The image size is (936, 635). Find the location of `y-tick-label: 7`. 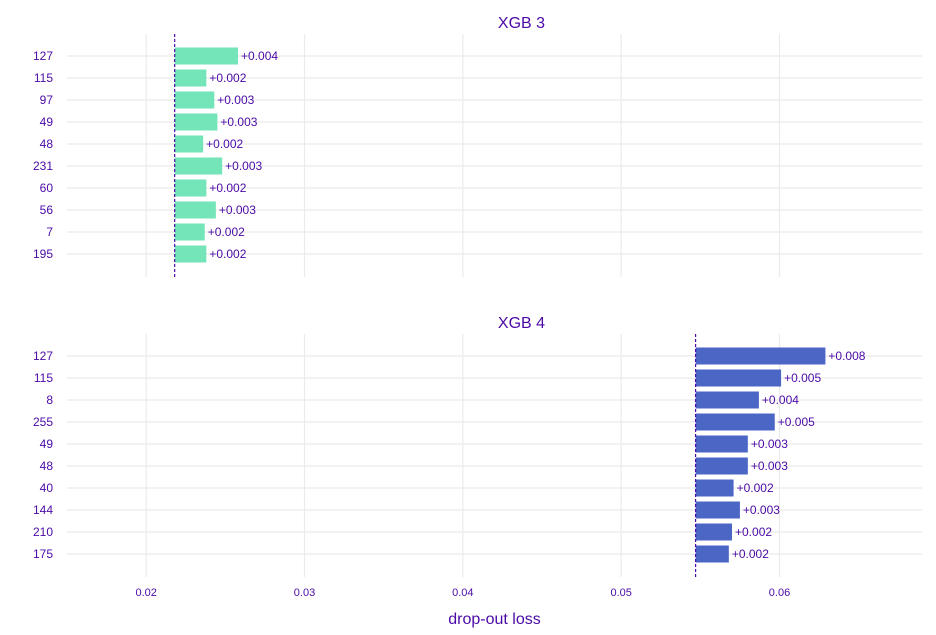

y-tick-label: 7 is located at coordinates (49, 232).